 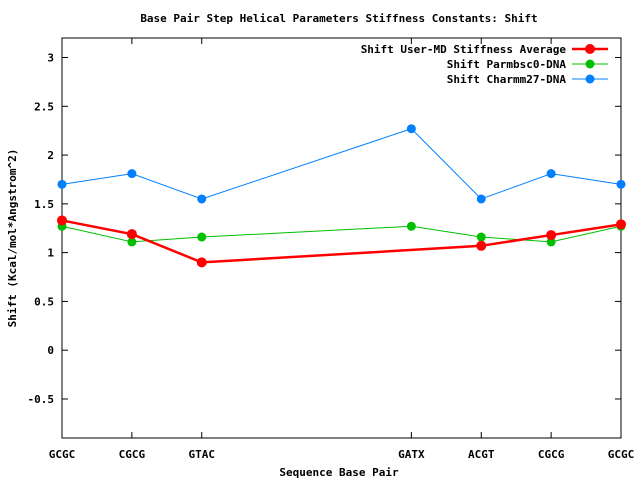 What do you see at coordinates (202, 454) in the screenshot?
I see `x-tick-label: GTAC` at bounding box center [202, 454].